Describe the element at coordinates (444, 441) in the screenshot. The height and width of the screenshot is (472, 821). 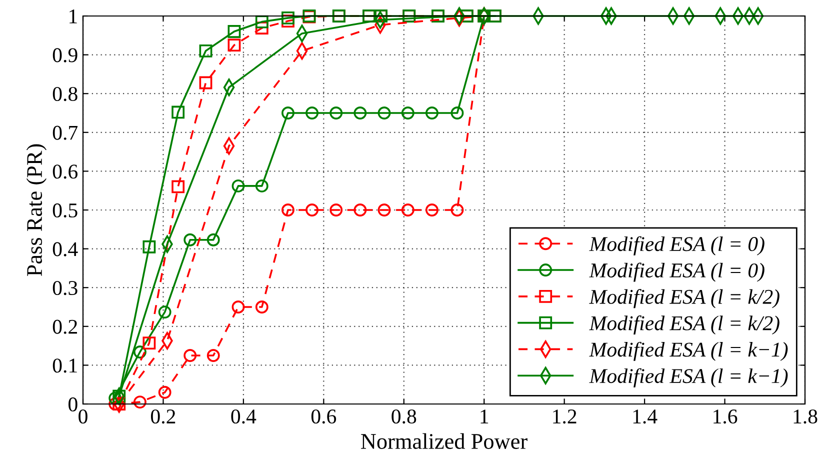
I see `x-axis-title: Normalized Power` at that location.